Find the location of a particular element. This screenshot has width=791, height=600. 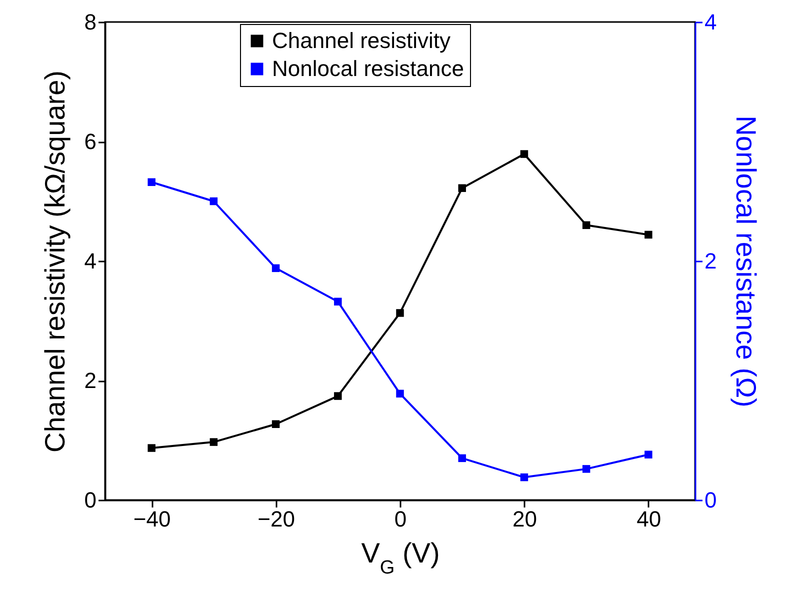

y-tick-label: 4 is located at coordinates (90, 261).